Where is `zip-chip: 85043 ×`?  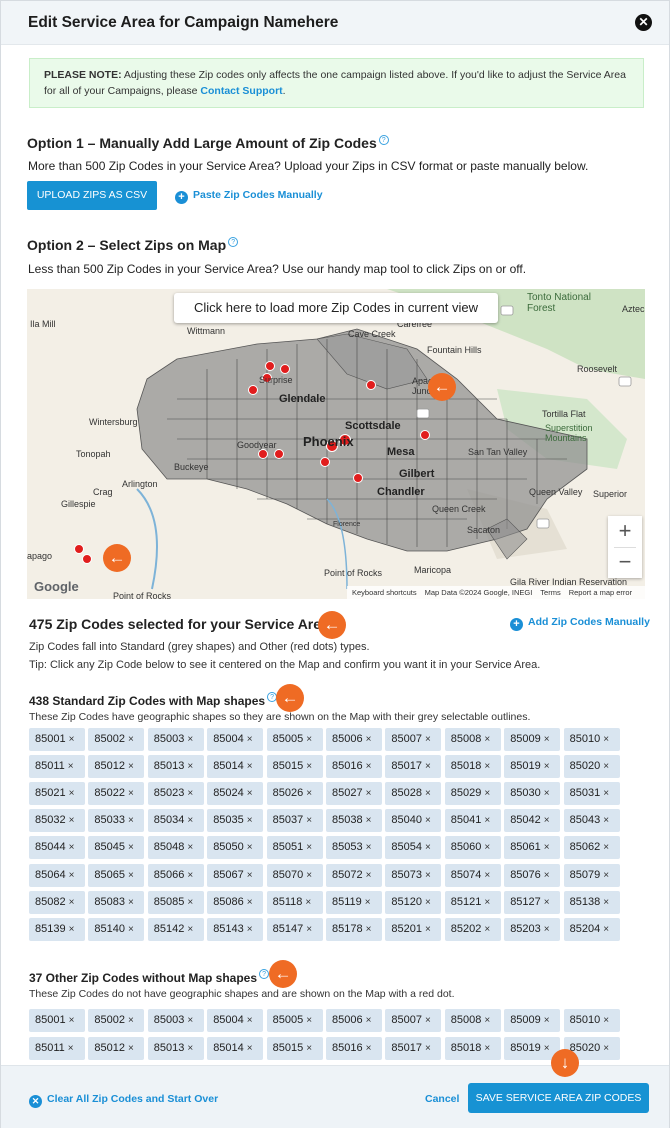 zip-chip: 85043 × is located at coordinates (591, 821).